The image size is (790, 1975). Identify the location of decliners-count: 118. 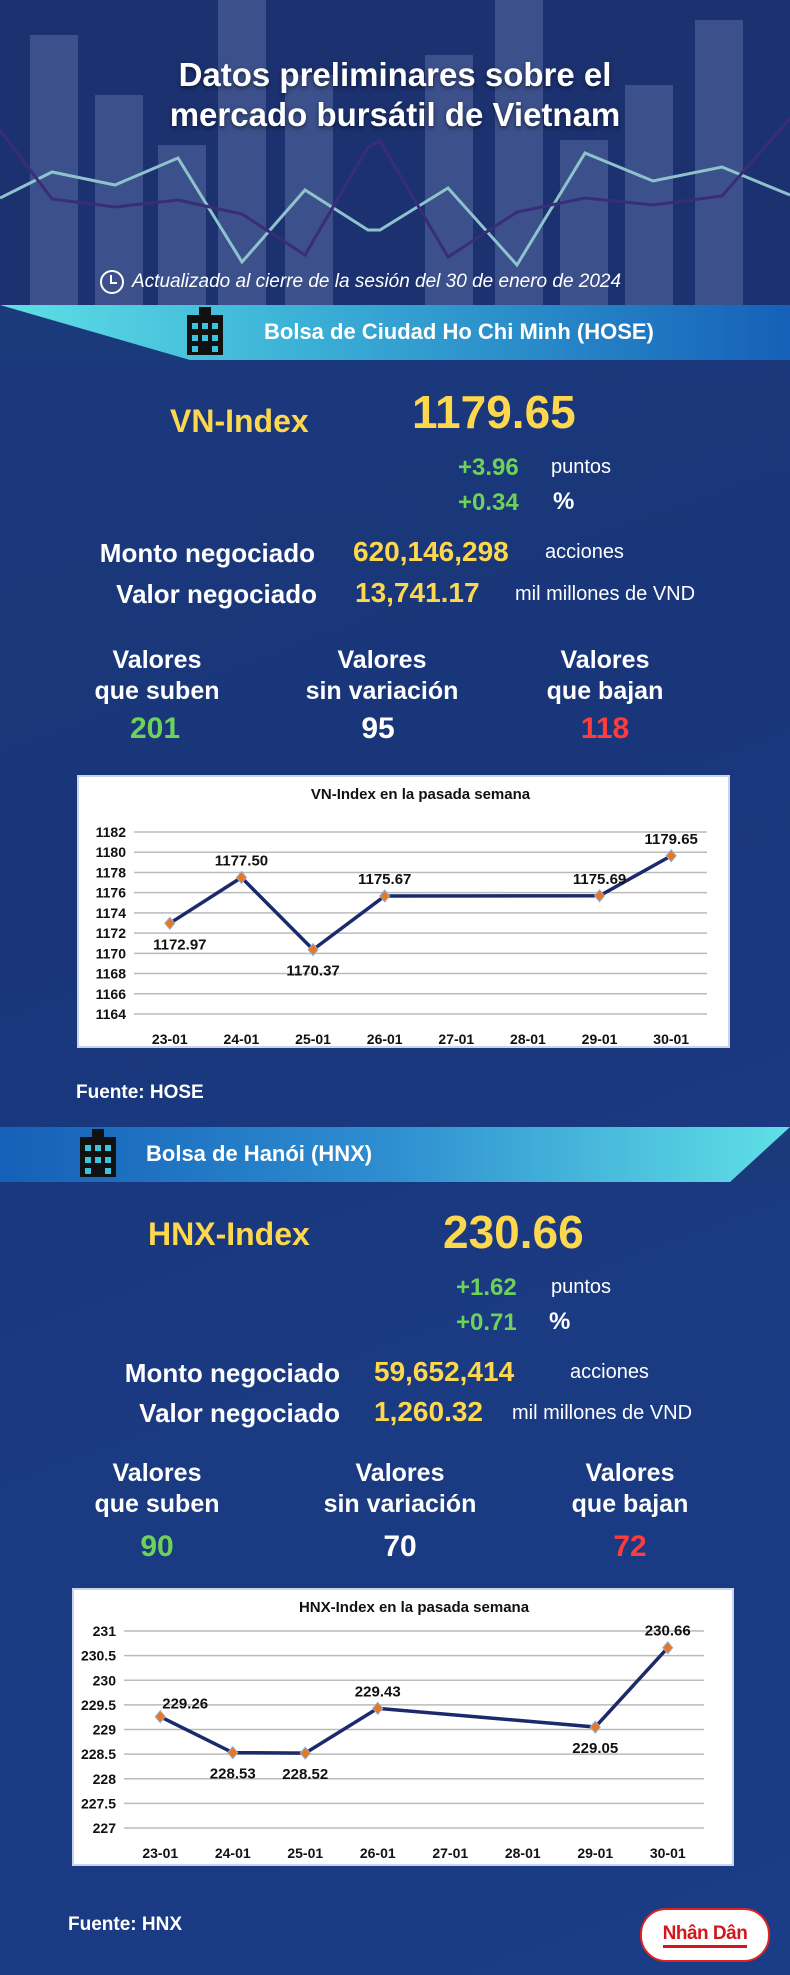
(605, 728).